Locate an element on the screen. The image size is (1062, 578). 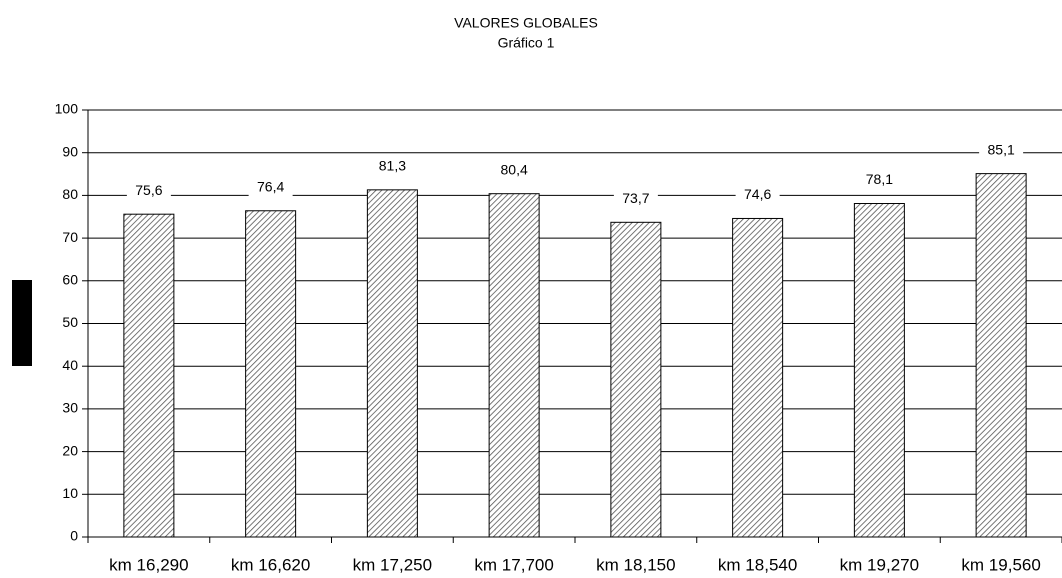
value-label: 75,6 is located at coordinates (148, 190).